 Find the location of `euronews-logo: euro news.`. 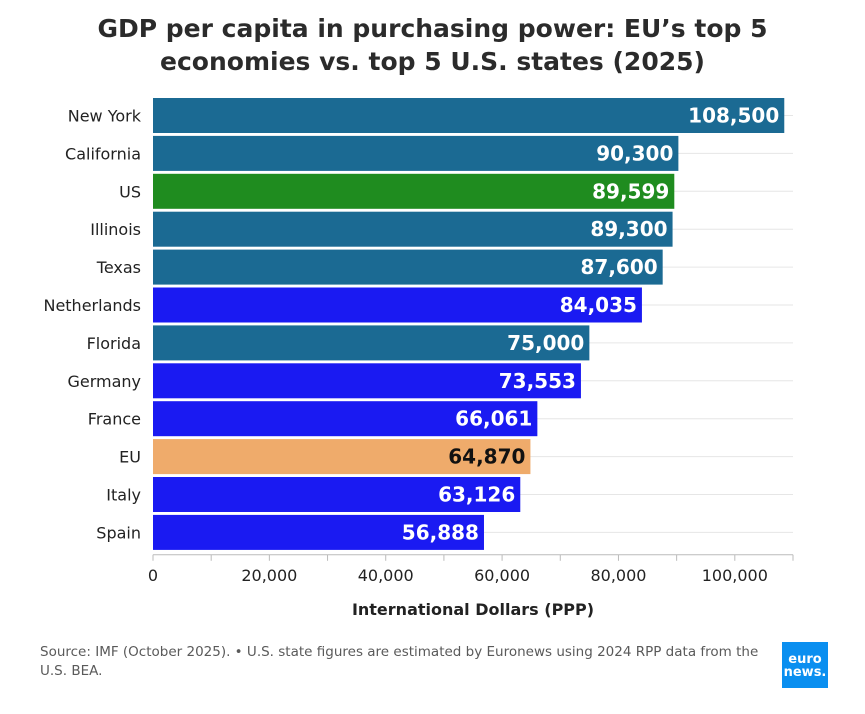

euronews-logo: euro news. is located at coordinates (805, 665).